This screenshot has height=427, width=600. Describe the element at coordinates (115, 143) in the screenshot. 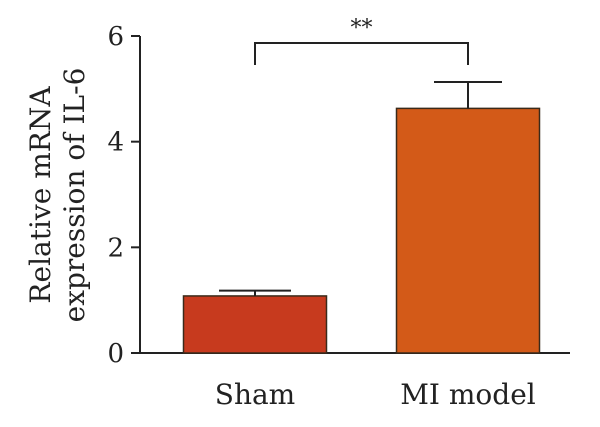

I see `y-tick-label-4: 4` at that location.